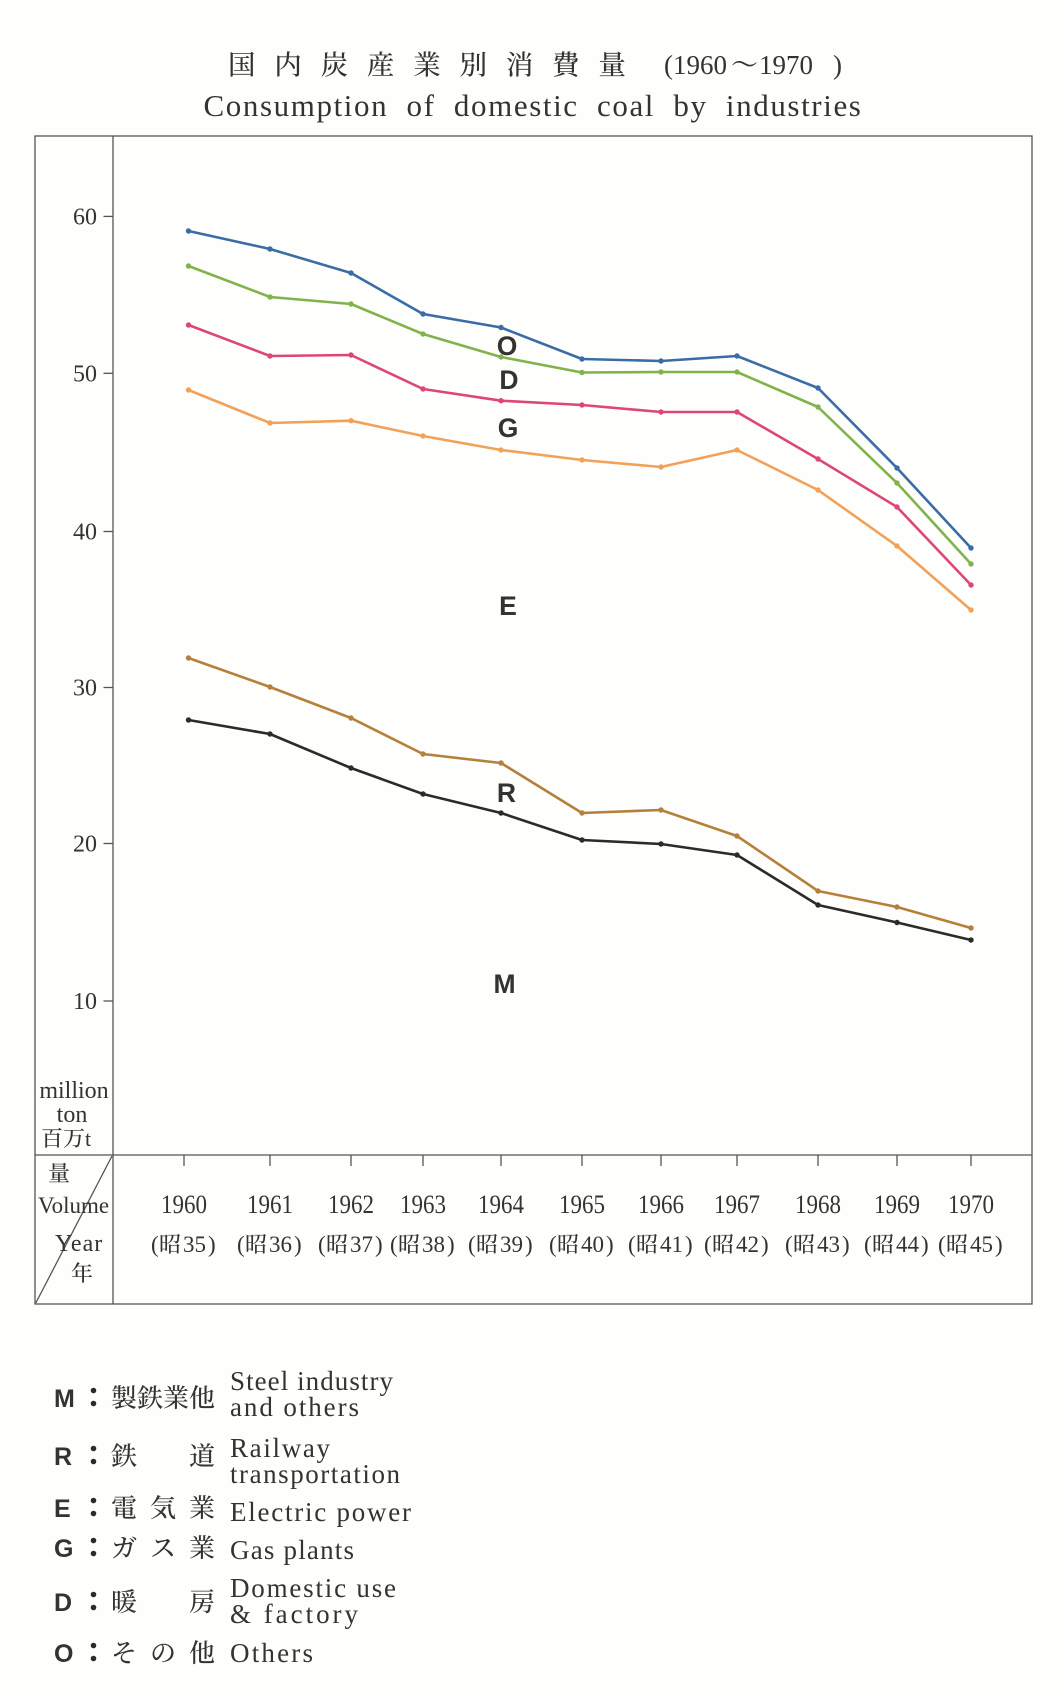 The height and width of the screenshot is (1703, 1064). What do you see at coordinates (511, 1244) in the screenshot?
I see `svg-text: 39` at bounding box center [511, 1244].